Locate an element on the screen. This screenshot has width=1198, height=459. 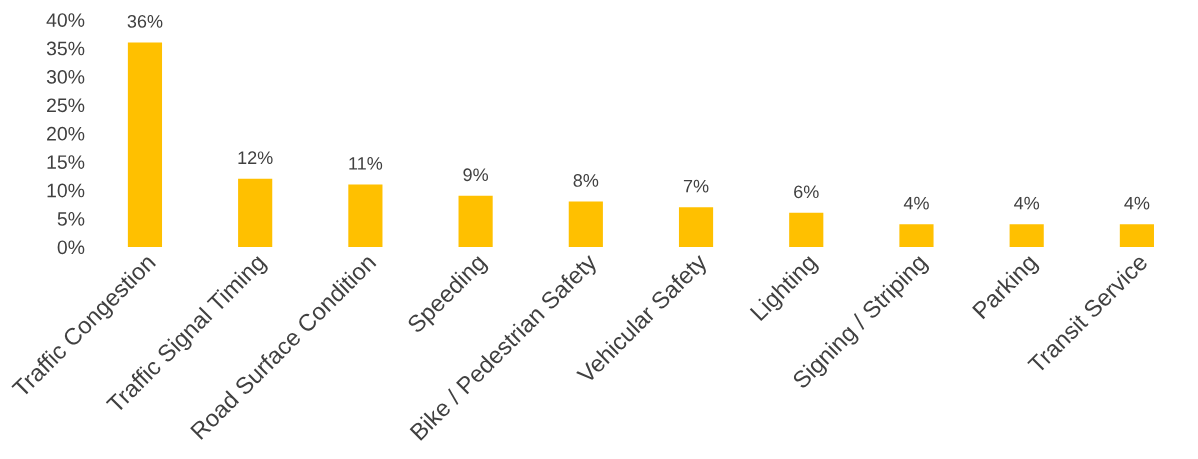
y-tick-label: 20% is located at coordinates (66, 133).